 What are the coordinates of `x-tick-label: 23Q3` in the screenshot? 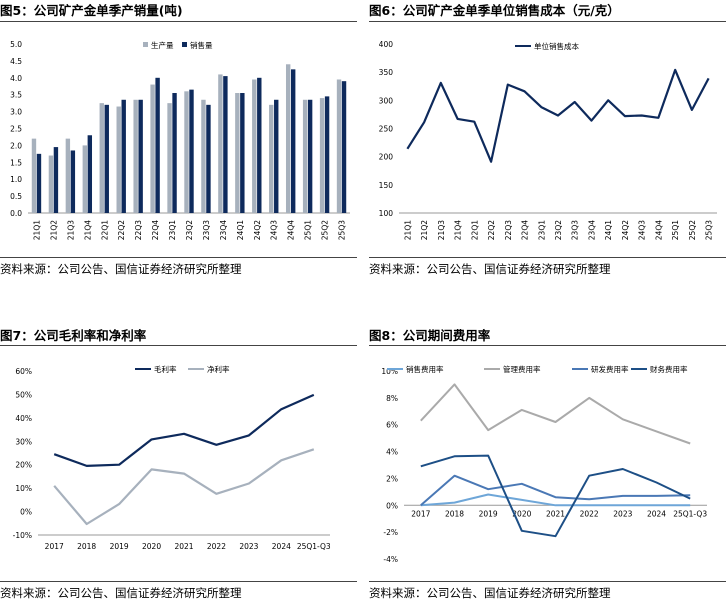 It's located at (206, 230).